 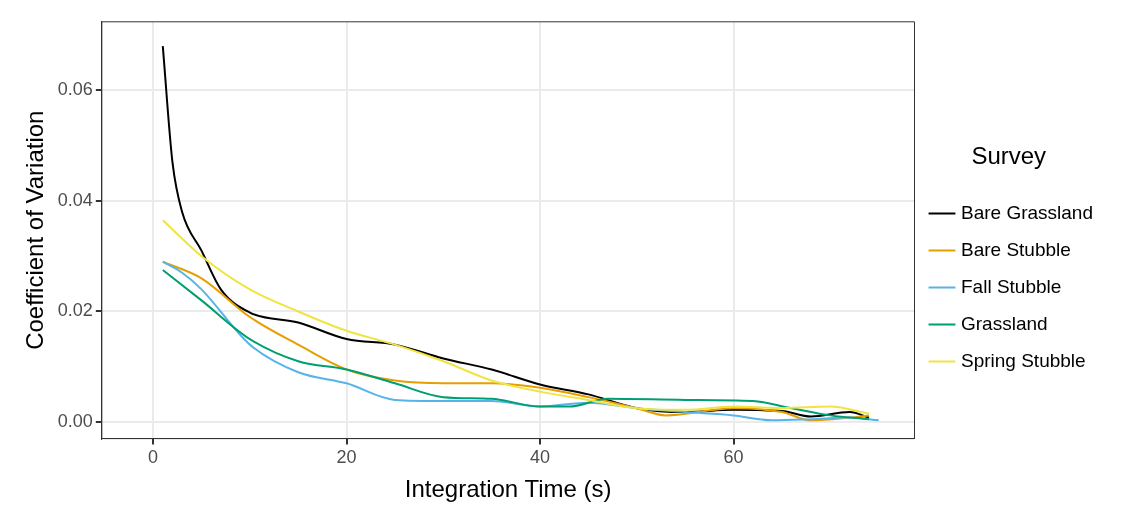 What do you see at coordinates (1027, 212) in the screenshot?
I see `legend-label: Bare Grassland` at bounding box center [1027, 212].